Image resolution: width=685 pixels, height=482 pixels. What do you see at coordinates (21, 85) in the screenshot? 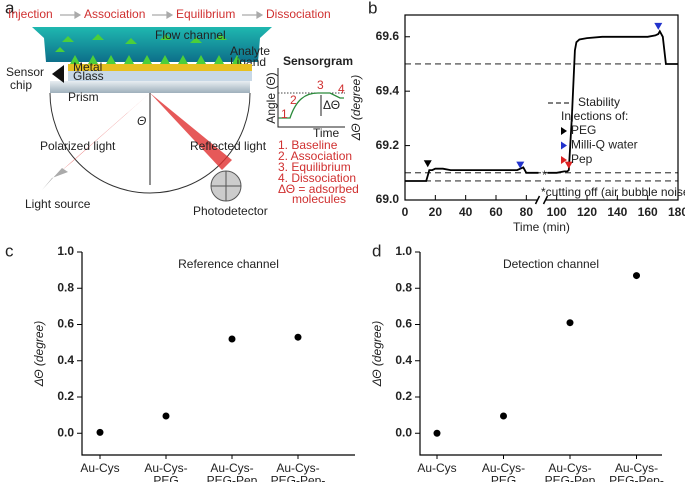
I see `label: chip` at bounding box center [21, 85].